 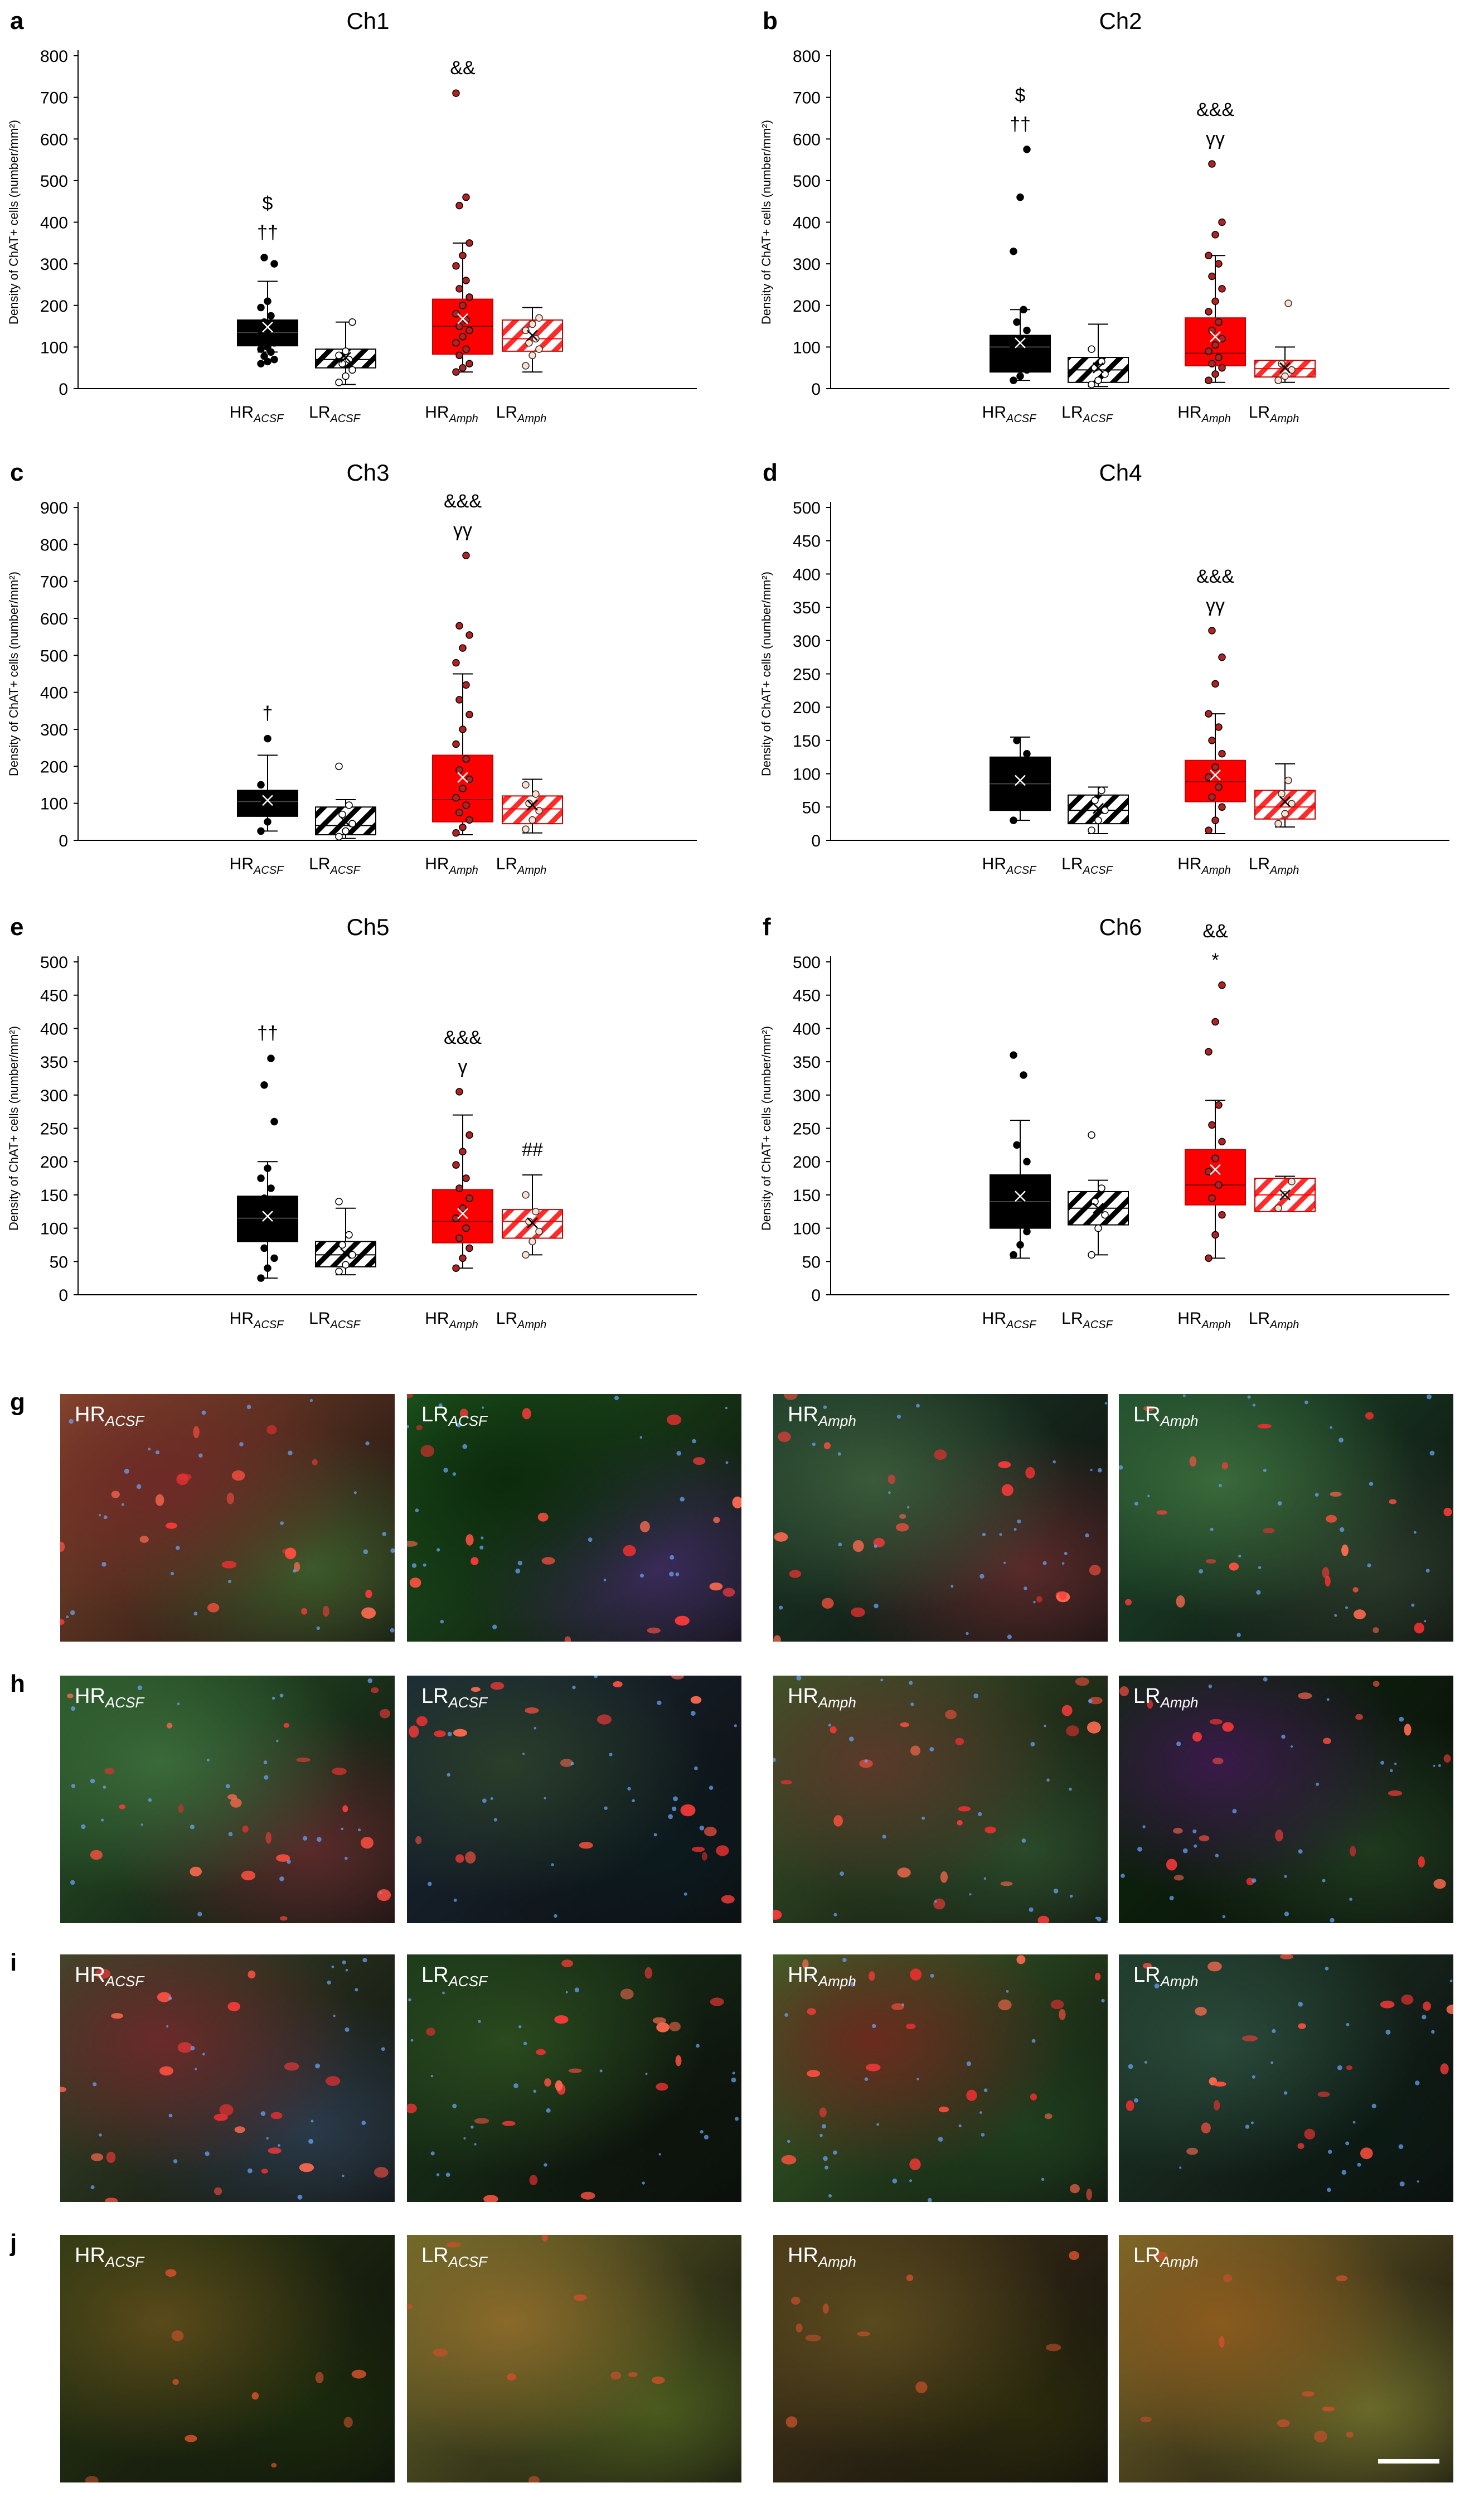 I want to click on tile-label-main: HR, so click(x=90, y=2256).